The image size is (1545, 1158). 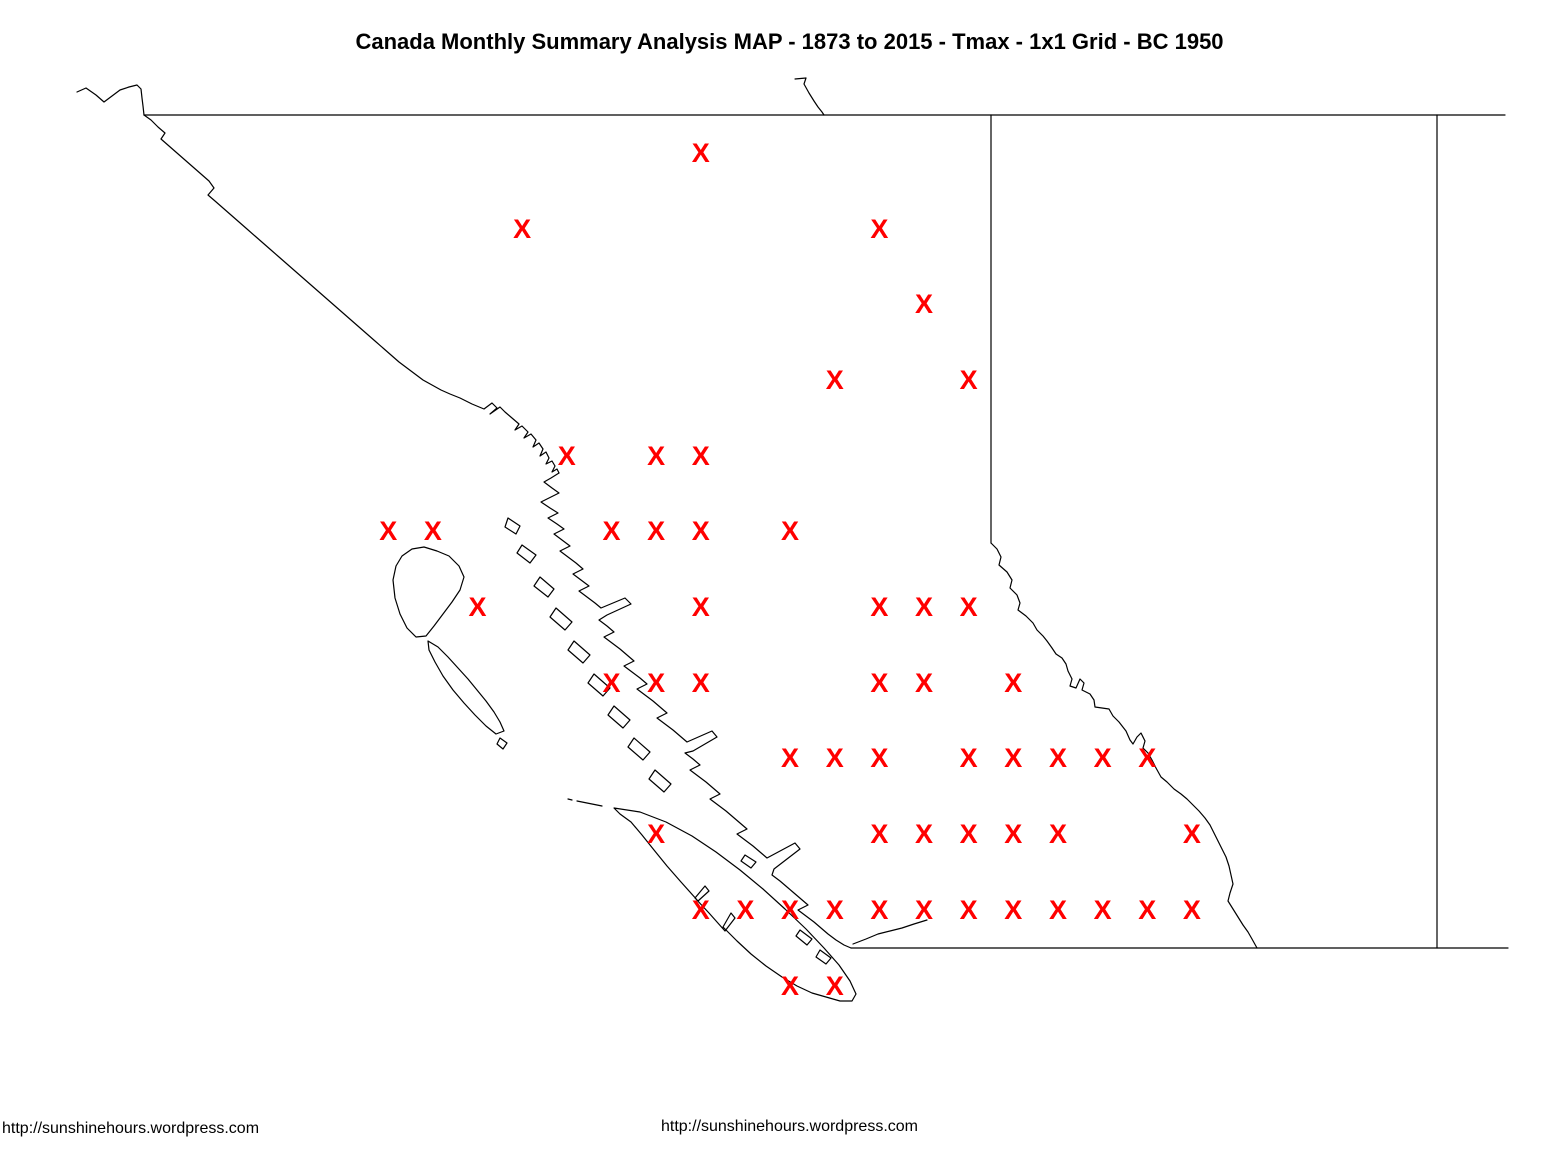 I want to click on footer-url-center: http://sunshinehours.wordpress.com, so click(x=789, y=1126).